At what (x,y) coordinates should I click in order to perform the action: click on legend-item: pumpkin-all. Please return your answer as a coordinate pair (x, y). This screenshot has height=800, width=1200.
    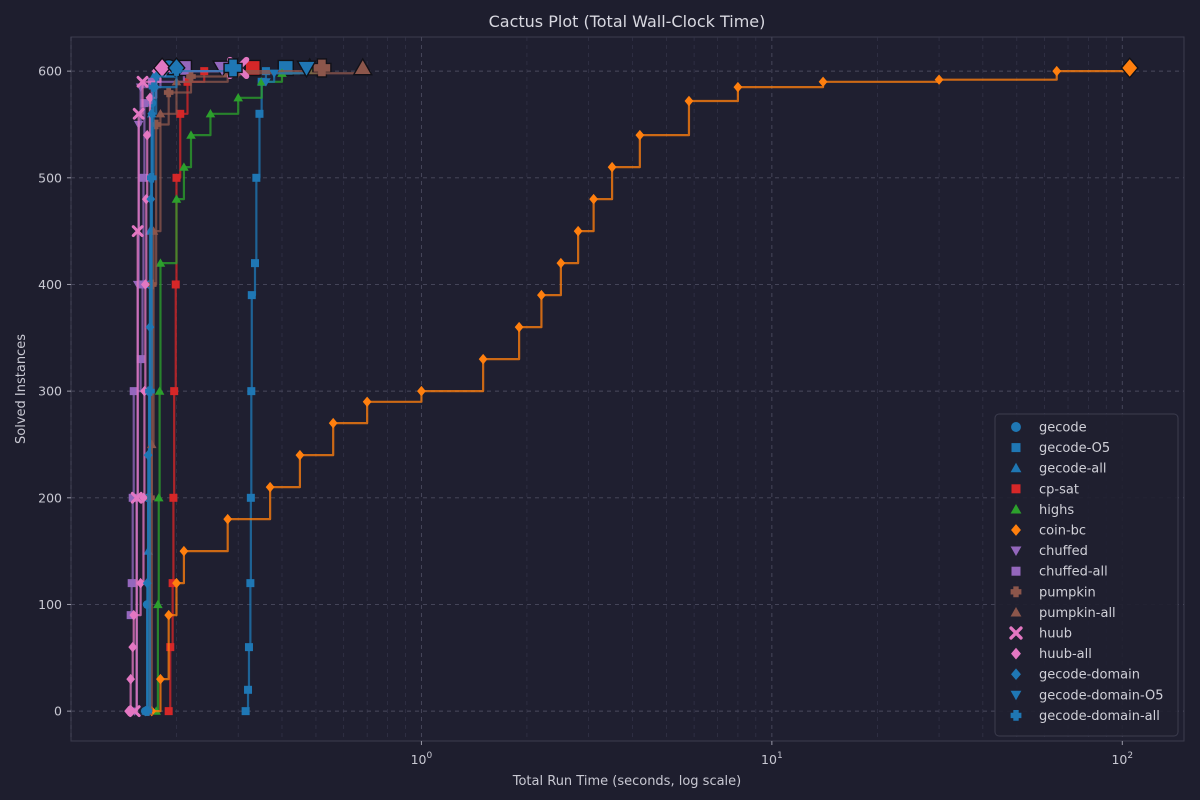
    Looking at the image, I should click on (1063, 613).